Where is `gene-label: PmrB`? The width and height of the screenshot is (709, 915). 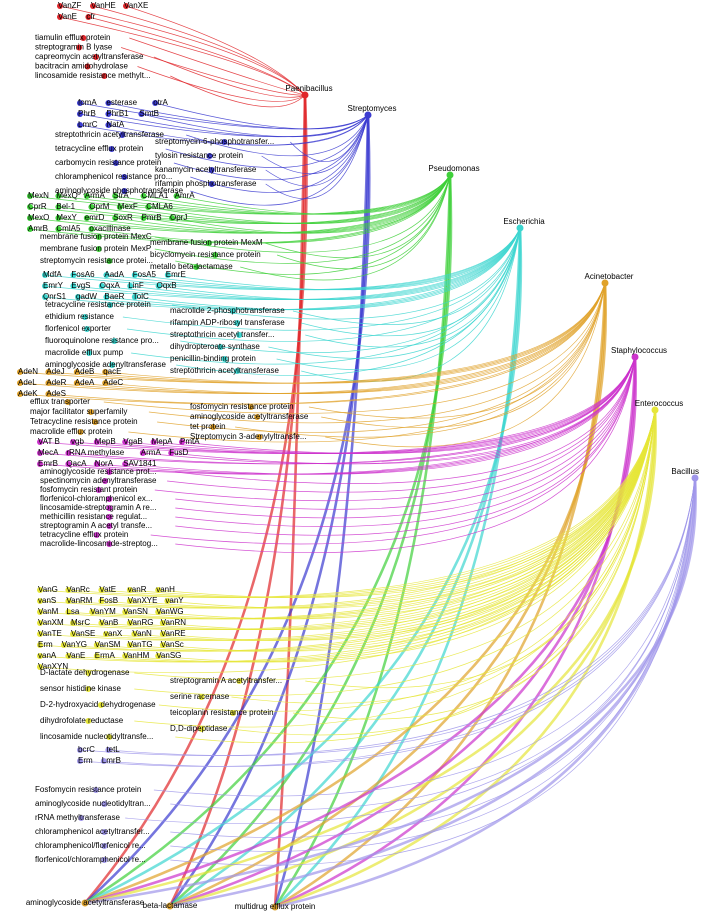
gene-label: PmrB is located at coordinates (152, 217).